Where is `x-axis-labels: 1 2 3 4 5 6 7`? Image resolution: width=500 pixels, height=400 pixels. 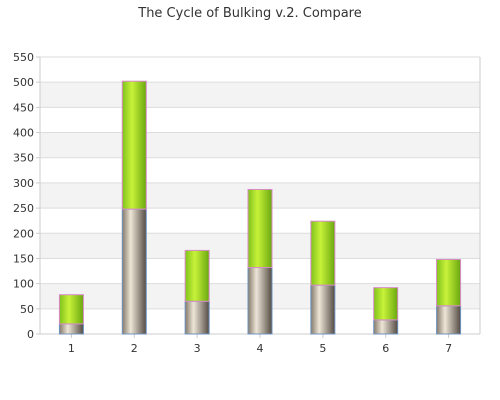 x-axis-labels: 1 2 3 4 5 6 7 is located at coordinates (260, 348).